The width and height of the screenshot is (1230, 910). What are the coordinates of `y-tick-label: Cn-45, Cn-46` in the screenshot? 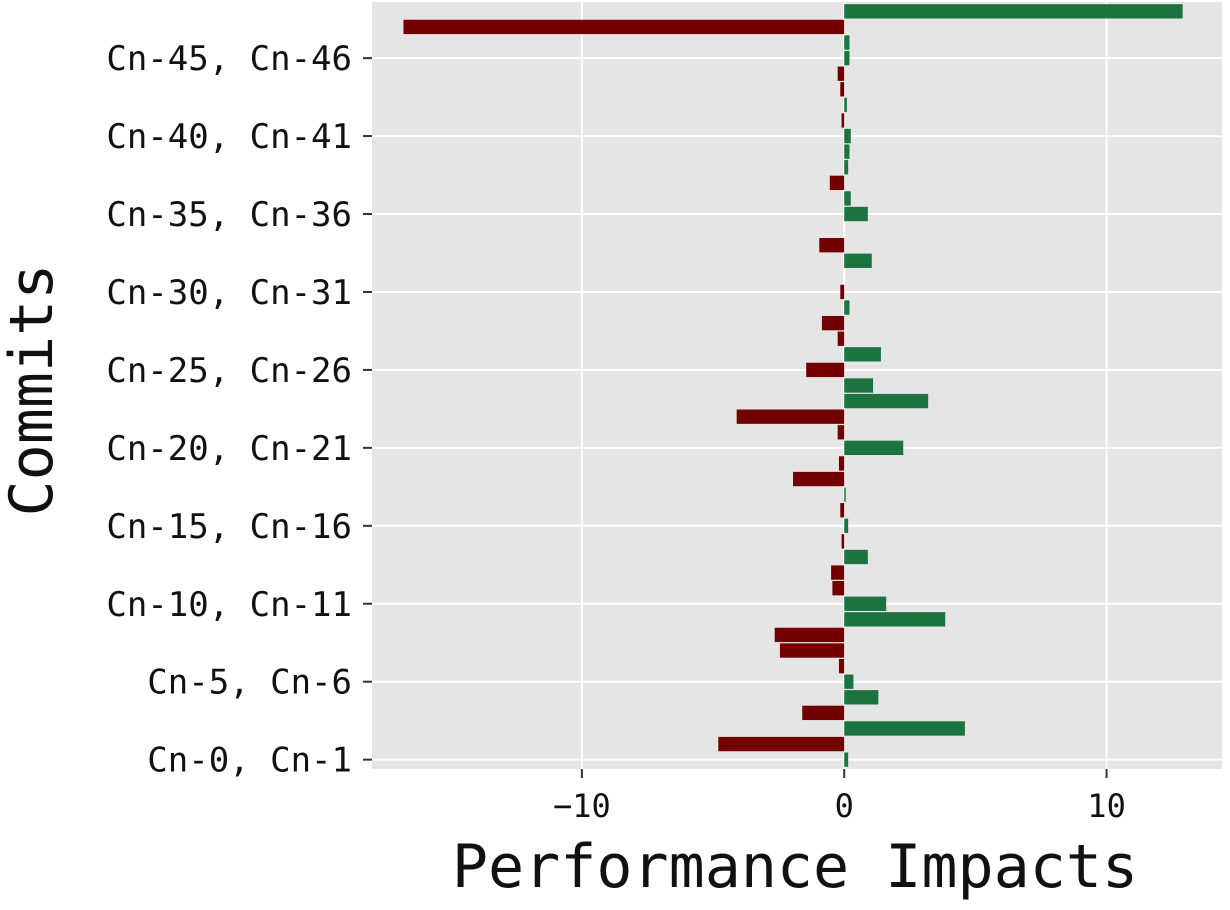 It's located at (229, 59).